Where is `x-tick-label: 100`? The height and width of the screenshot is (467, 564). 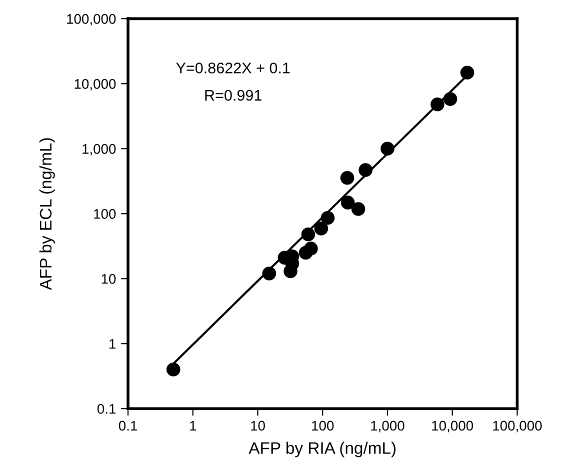
x-tick-label: 100 is located at coordinates (323, 425).